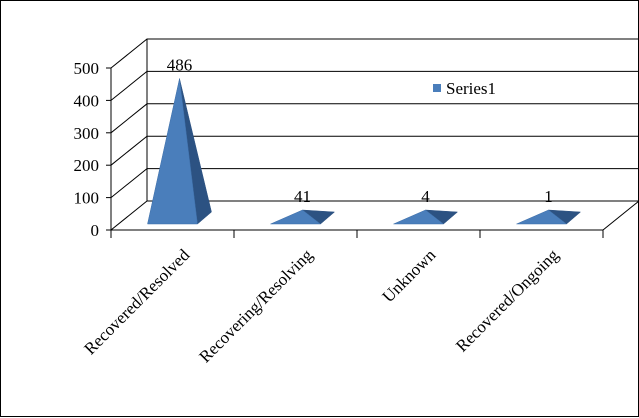 The image size is (639, 418). I want to click on y-tick-label: 0, so click(95, 230).